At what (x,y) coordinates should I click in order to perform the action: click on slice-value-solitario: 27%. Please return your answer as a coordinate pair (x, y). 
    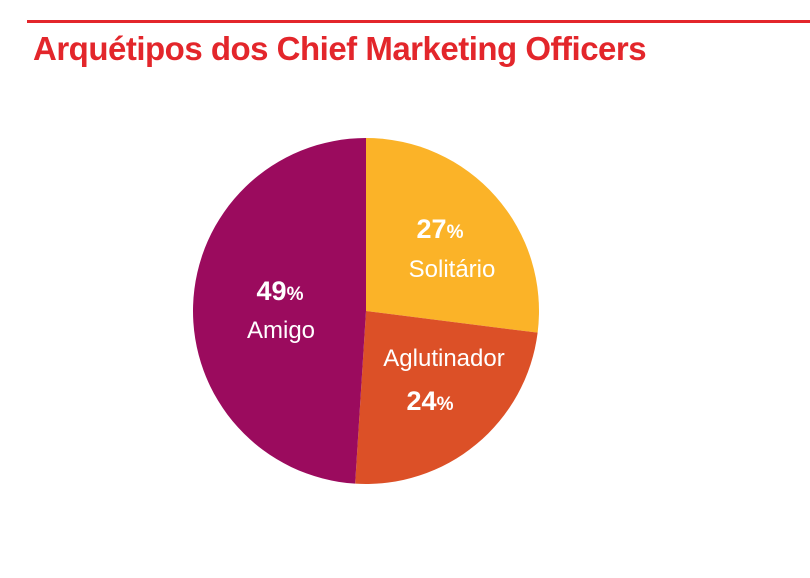
    Looking at the image, I should click on (440, 229).